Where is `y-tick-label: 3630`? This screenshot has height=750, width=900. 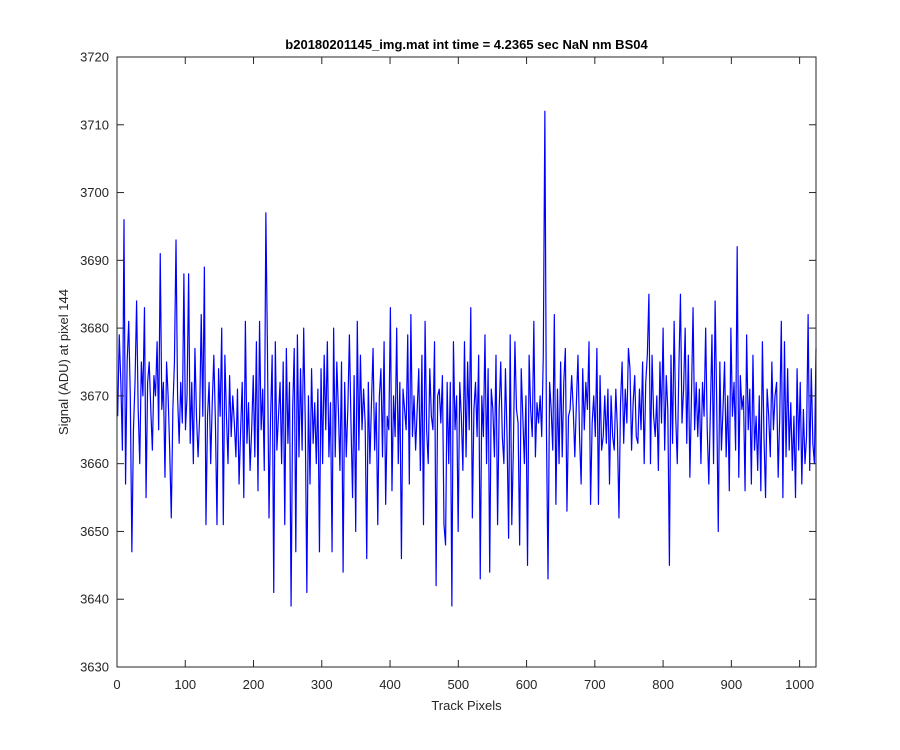
y-tick-label: 3630 is located at coordinates (94, 667).